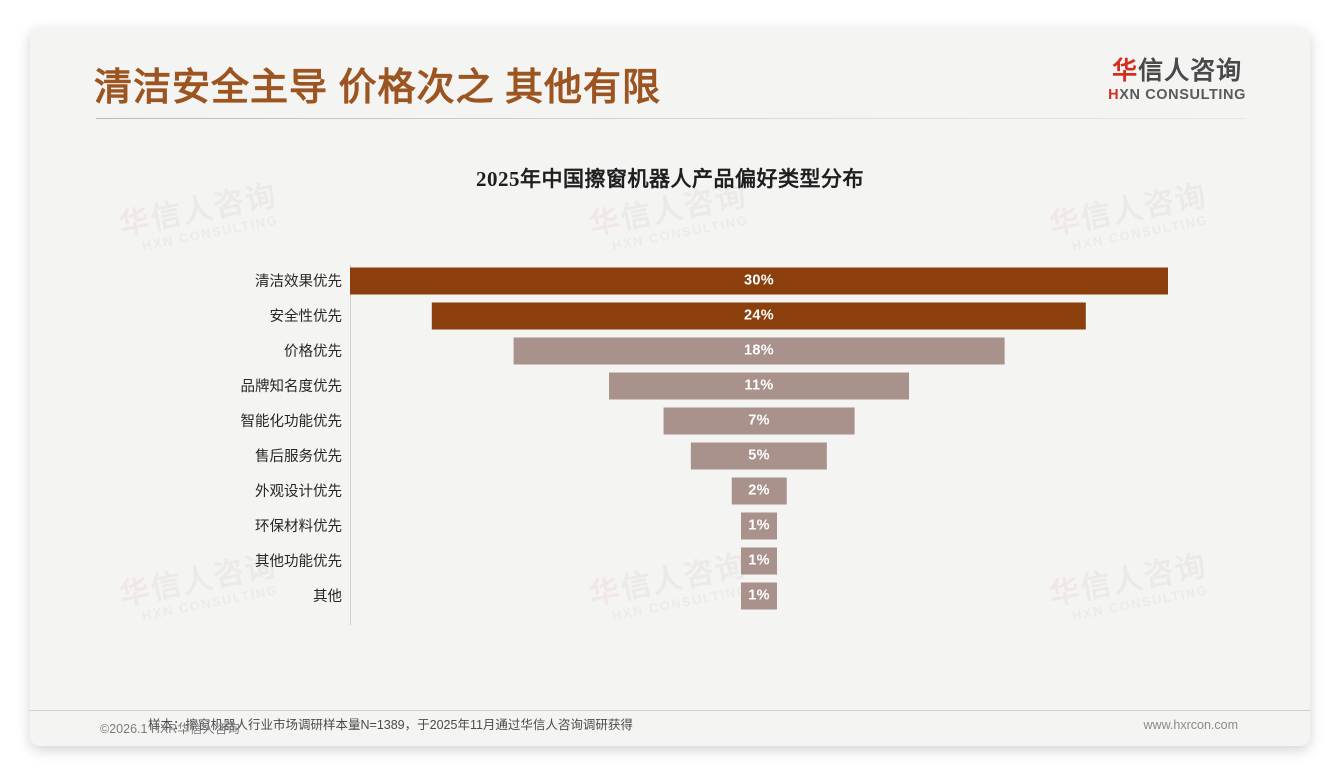 The height and width of the screenshot is (780, 1340). What do you see at coordinates (1125, 71) in the screenshot?
I see `logo-accent-char: 华` at bounding box center [1125, 71].